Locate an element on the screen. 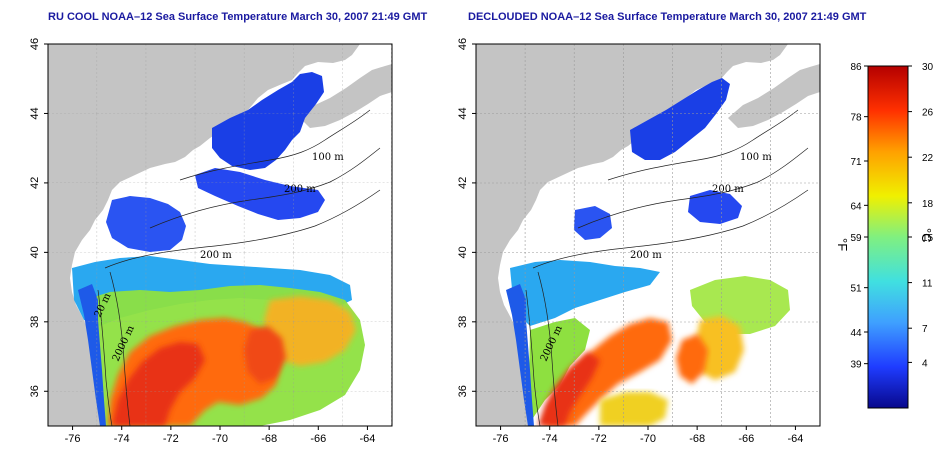 The height and width of the screenshot is (475, 950). warm-core-ring-center is located at coordinates (692, 359).